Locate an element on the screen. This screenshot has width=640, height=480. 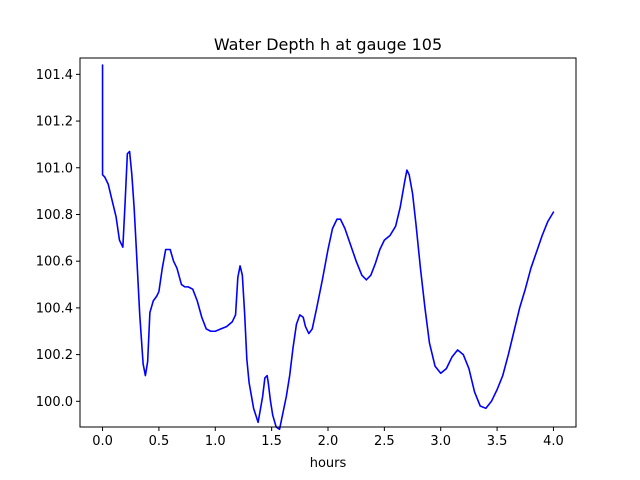
y-tick-label: 101.2 is located at coordinates (54, 122).